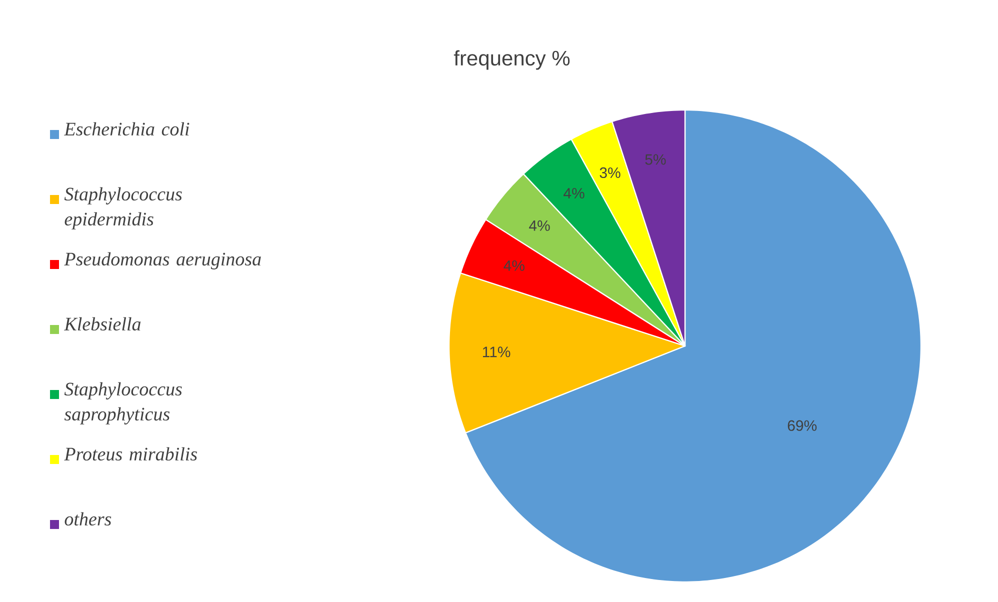 This screenshot has height=602, width=998. I want to click on data-label: 11%, so click(496, 352).